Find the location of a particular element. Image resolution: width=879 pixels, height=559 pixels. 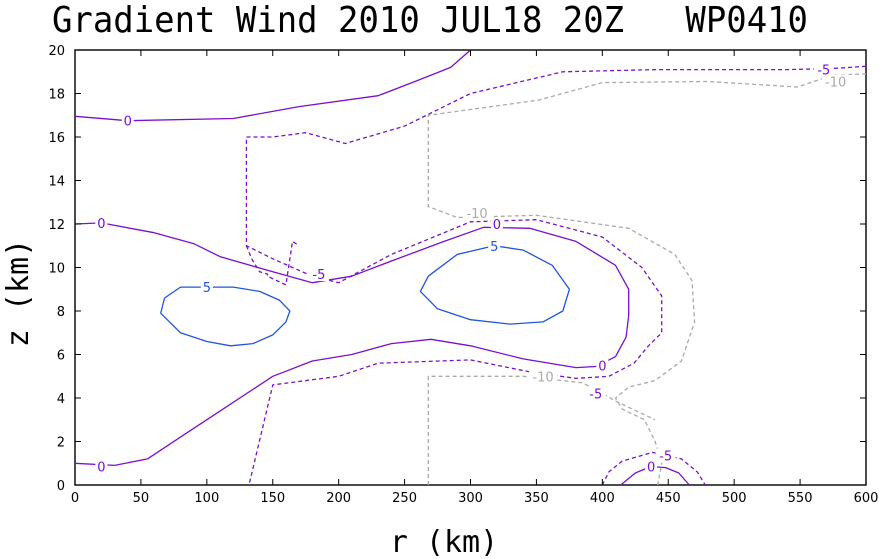

x-axis-title: r (km) is located at coordinates (444, 542).